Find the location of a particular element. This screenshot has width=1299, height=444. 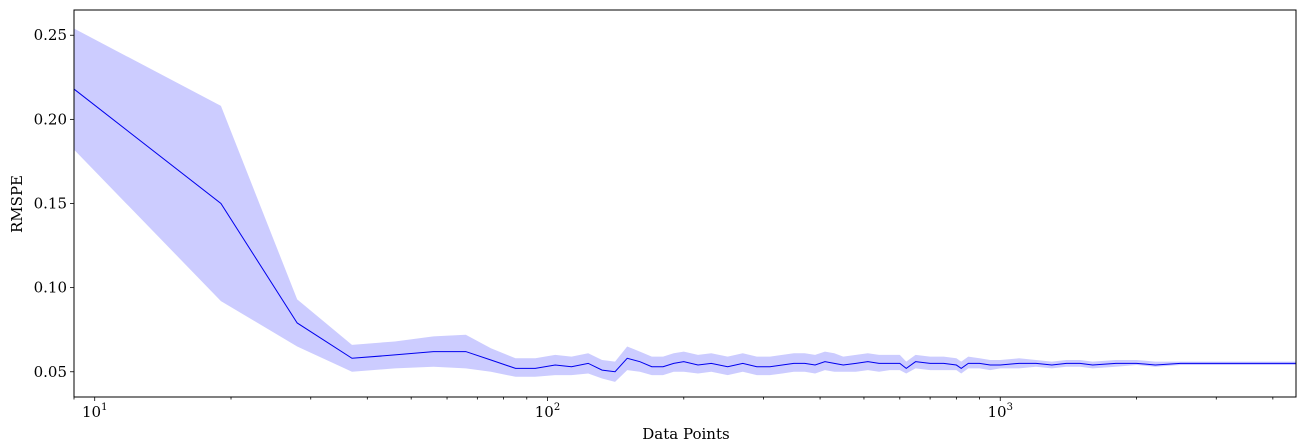

y-tick-label: 0.05 is located at coordinates (50, 372).